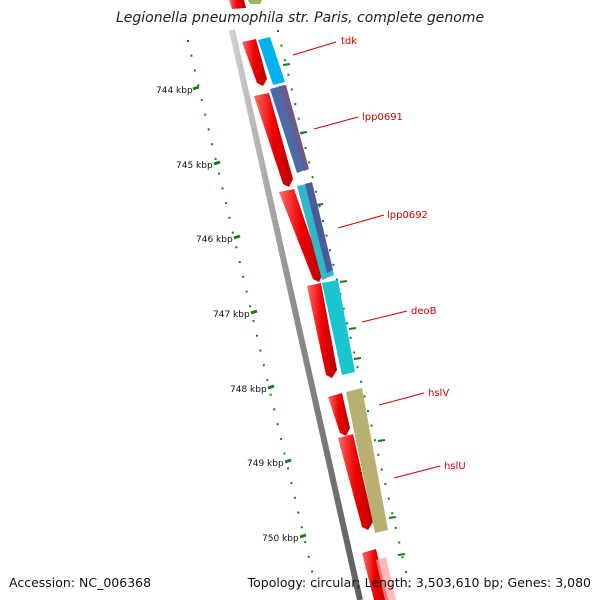  I want to click on tick-label-750: 750 kbp, so click(280, 539).